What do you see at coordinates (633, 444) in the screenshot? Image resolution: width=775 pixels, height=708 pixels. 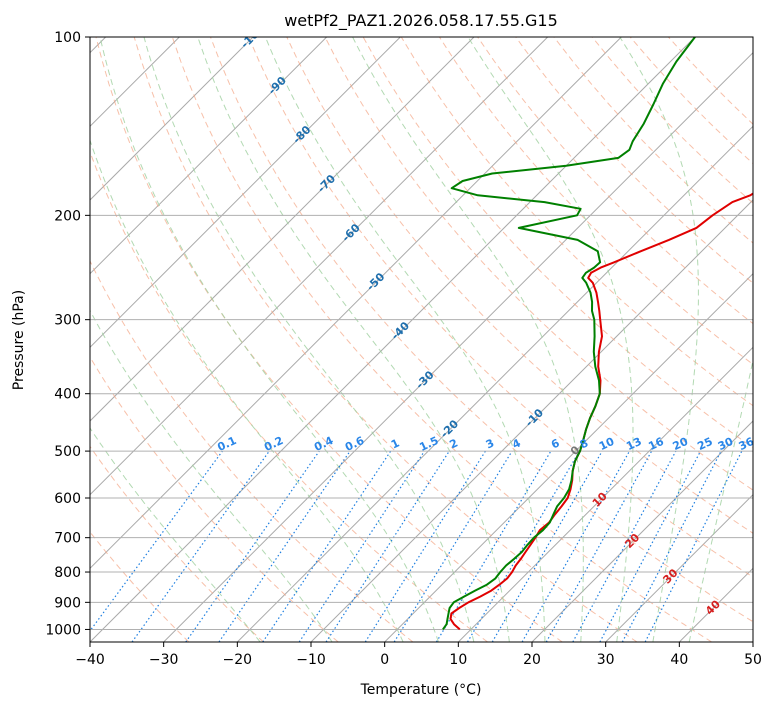 I see `mixing-ratio-label: 13` at bounding box center [633, 444].